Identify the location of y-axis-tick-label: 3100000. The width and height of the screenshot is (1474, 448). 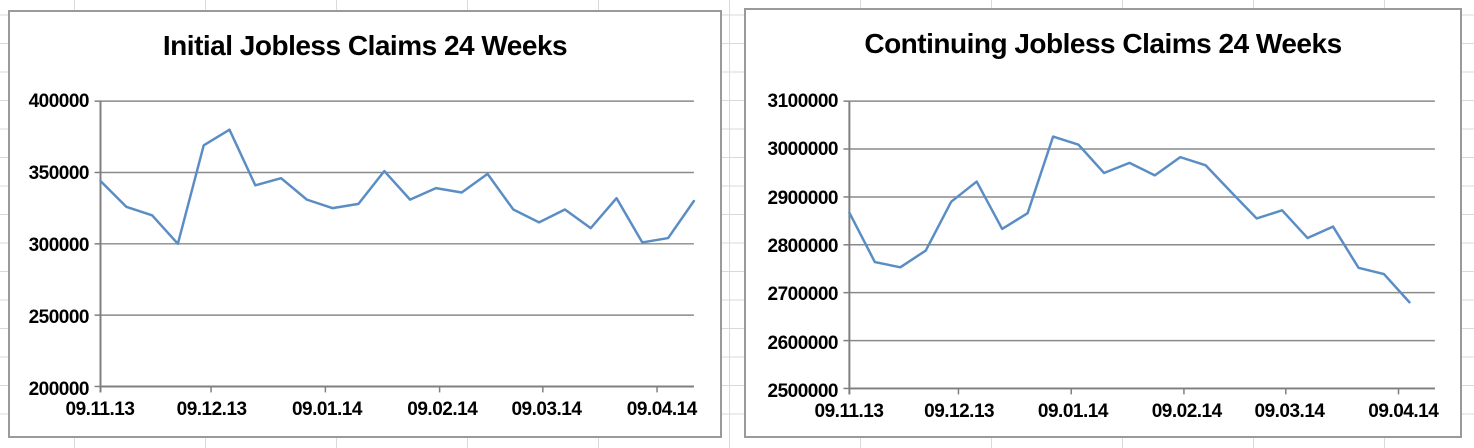
(803, 101).